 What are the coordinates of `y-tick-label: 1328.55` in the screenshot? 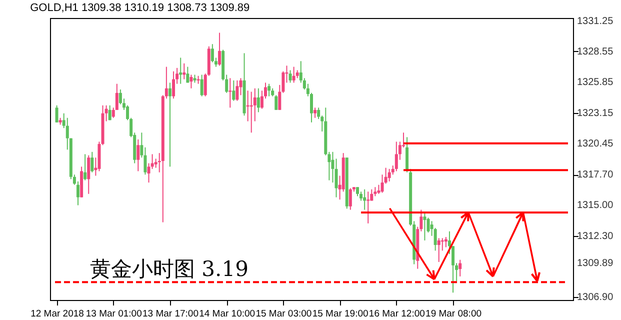 It's located at (595, 52).